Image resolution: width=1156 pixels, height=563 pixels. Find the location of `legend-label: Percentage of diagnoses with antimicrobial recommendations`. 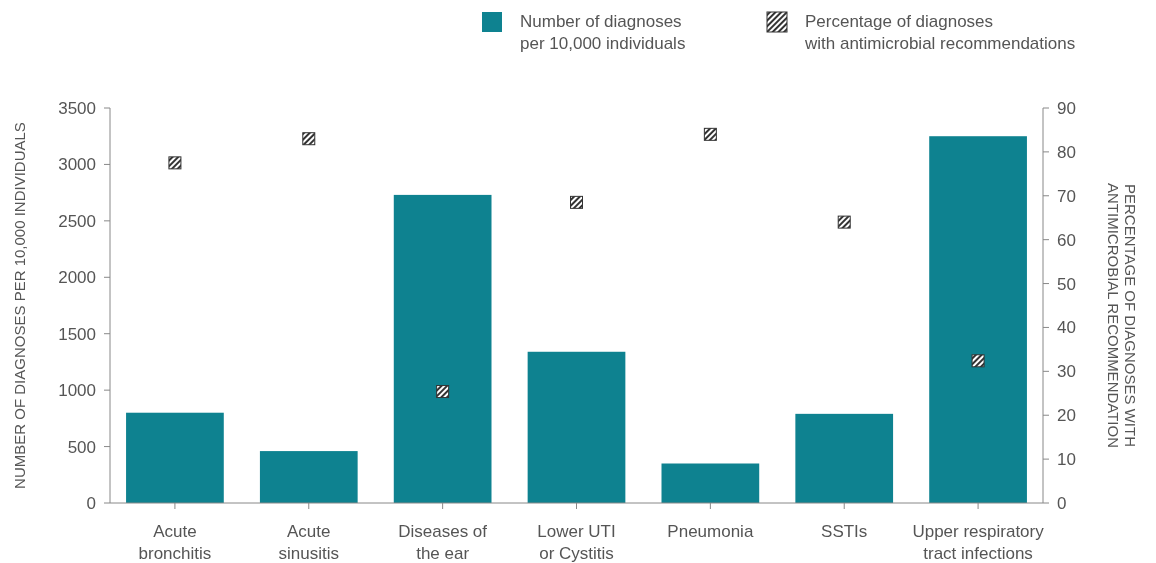

legend-label: Percentage of diagnoses with antimicrobial recommendations is located at coordinates (940, 32).